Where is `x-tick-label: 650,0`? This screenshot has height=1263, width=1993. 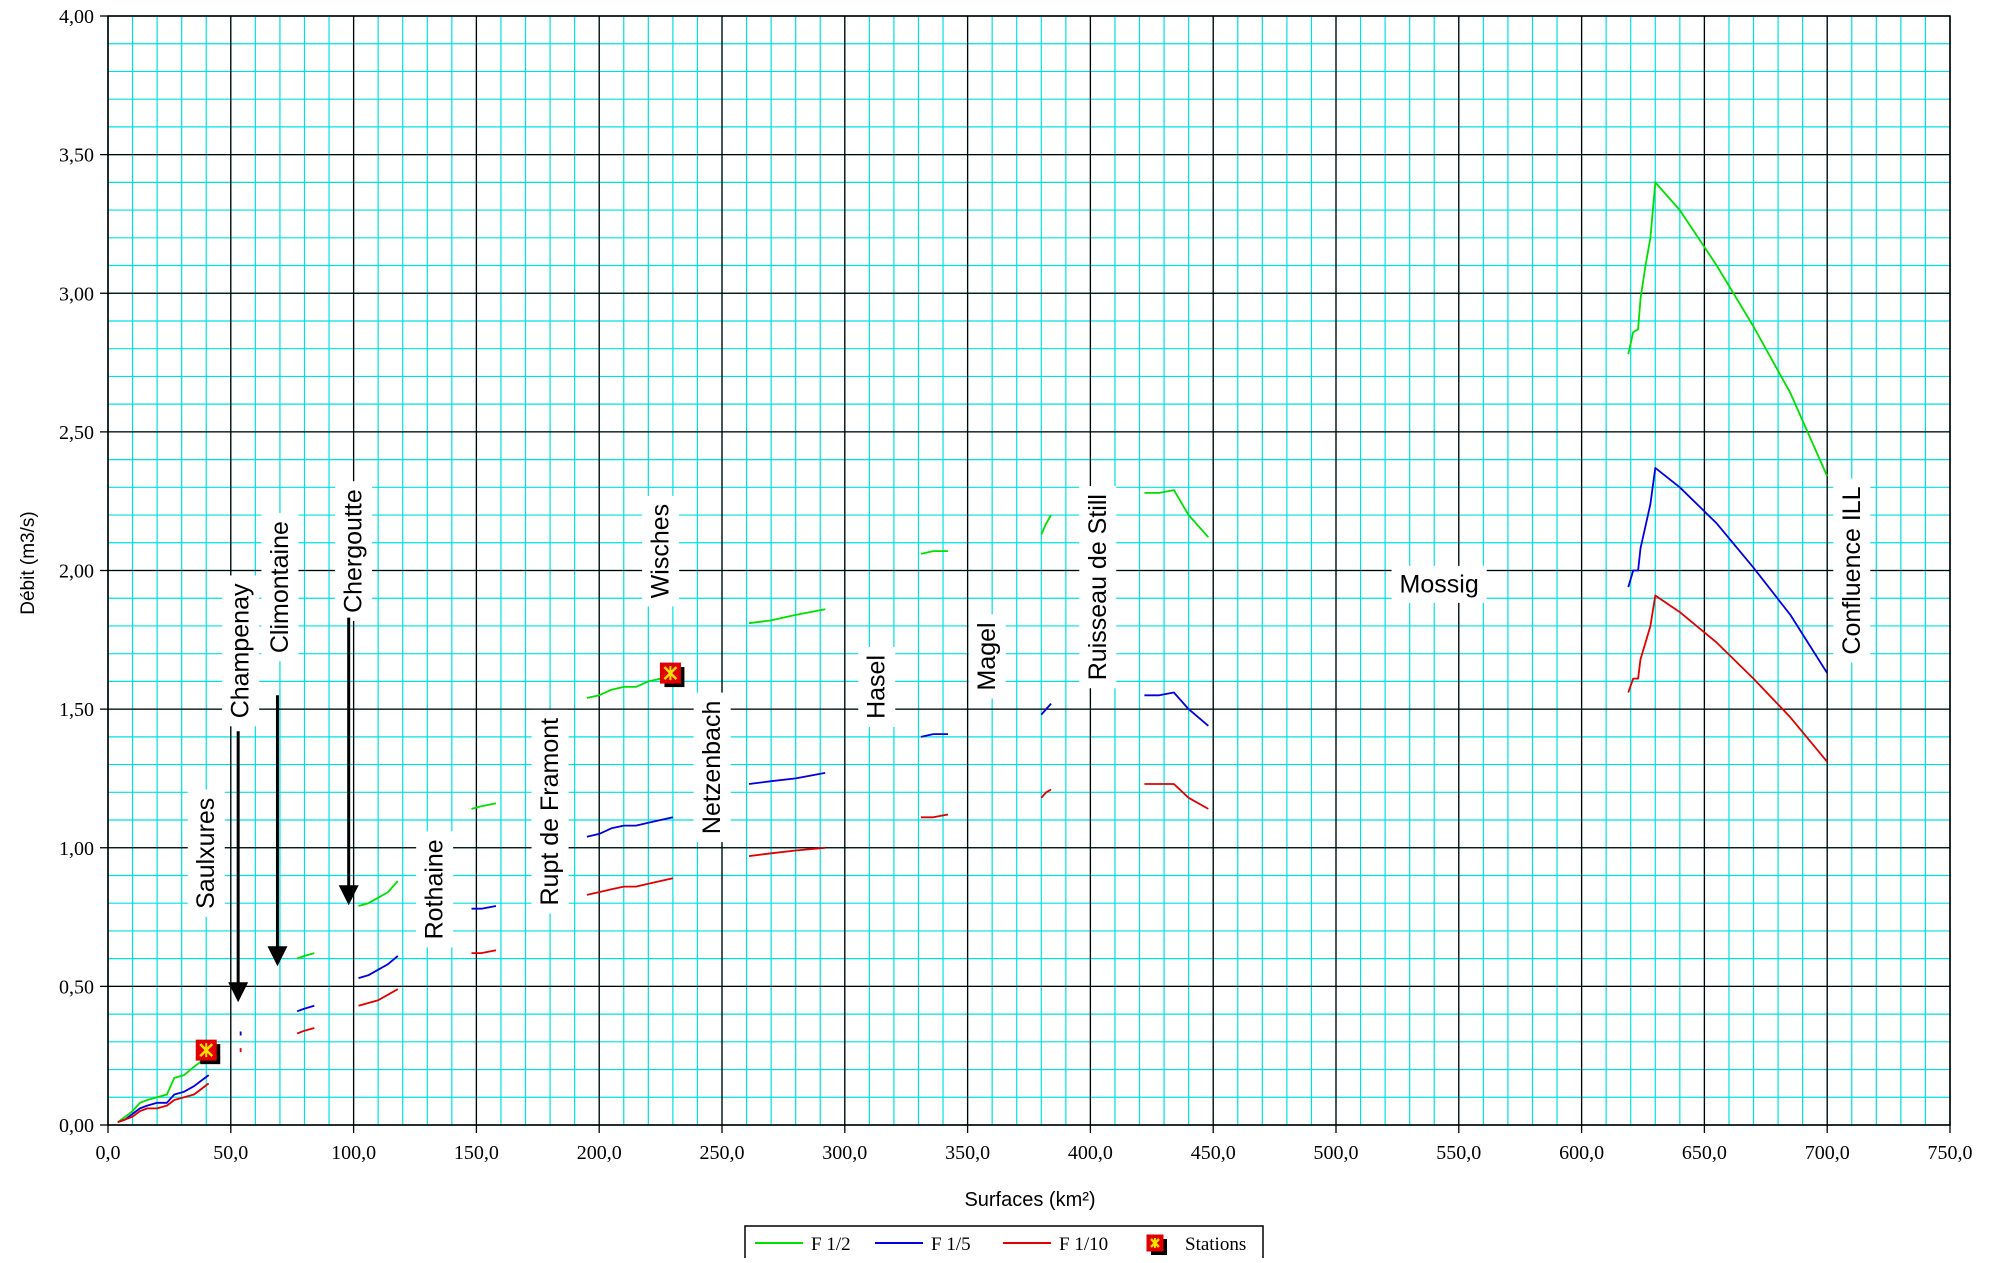
x-tick-label: 650,0 is located at coordinates (1704, 1153).